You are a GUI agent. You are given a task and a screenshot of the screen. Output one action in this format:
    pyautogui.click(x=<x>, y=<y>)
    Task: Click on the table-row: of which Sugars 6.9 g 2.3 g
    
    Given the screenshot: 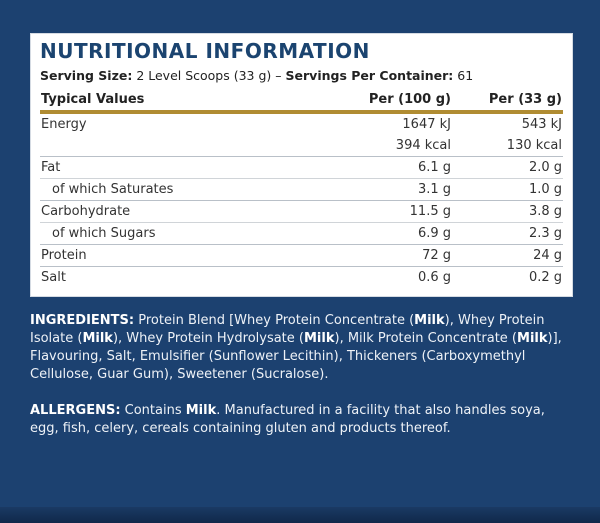 What is the action you would take?
    pyautogui.click(x=301, y=234)
    